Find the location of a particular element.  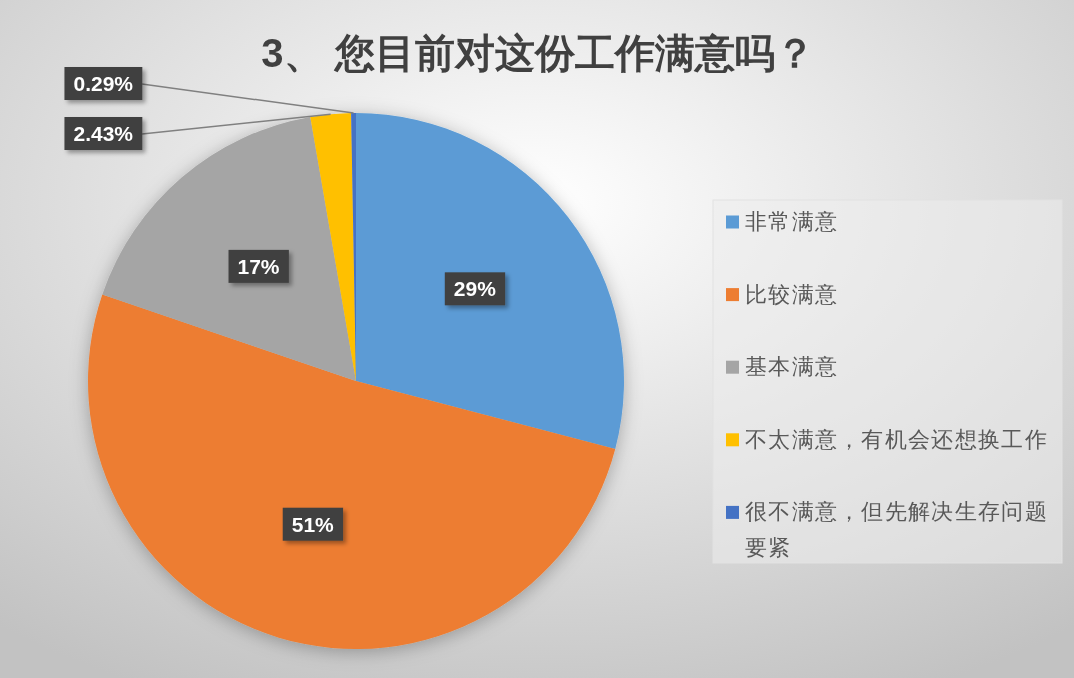

data-label: 2.43% is located at coordinates (103, 133).